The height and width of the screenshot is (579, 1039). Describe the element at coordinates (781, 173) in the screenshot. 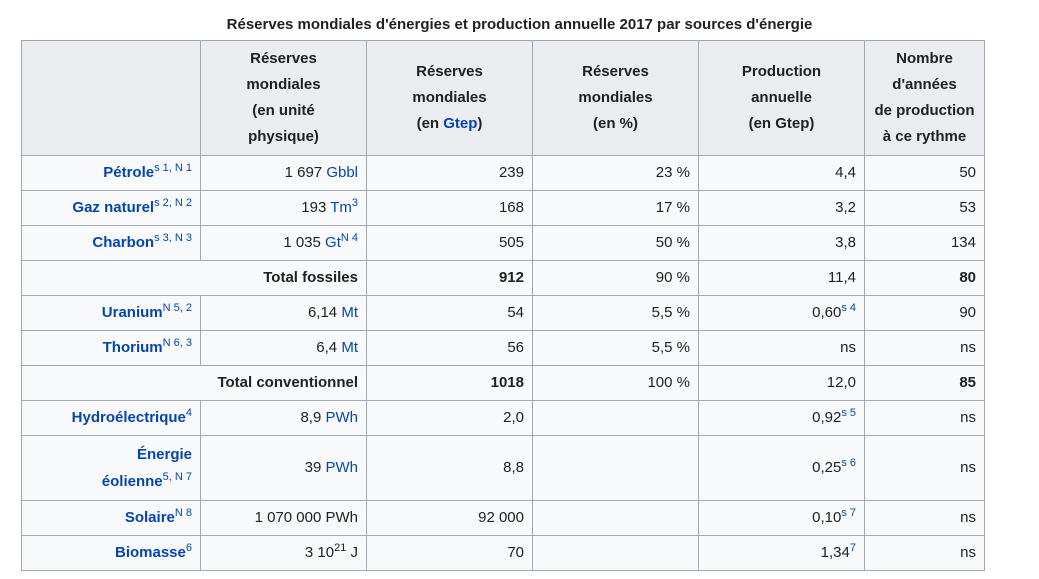

I see `cell-production: 4,4` at that location.